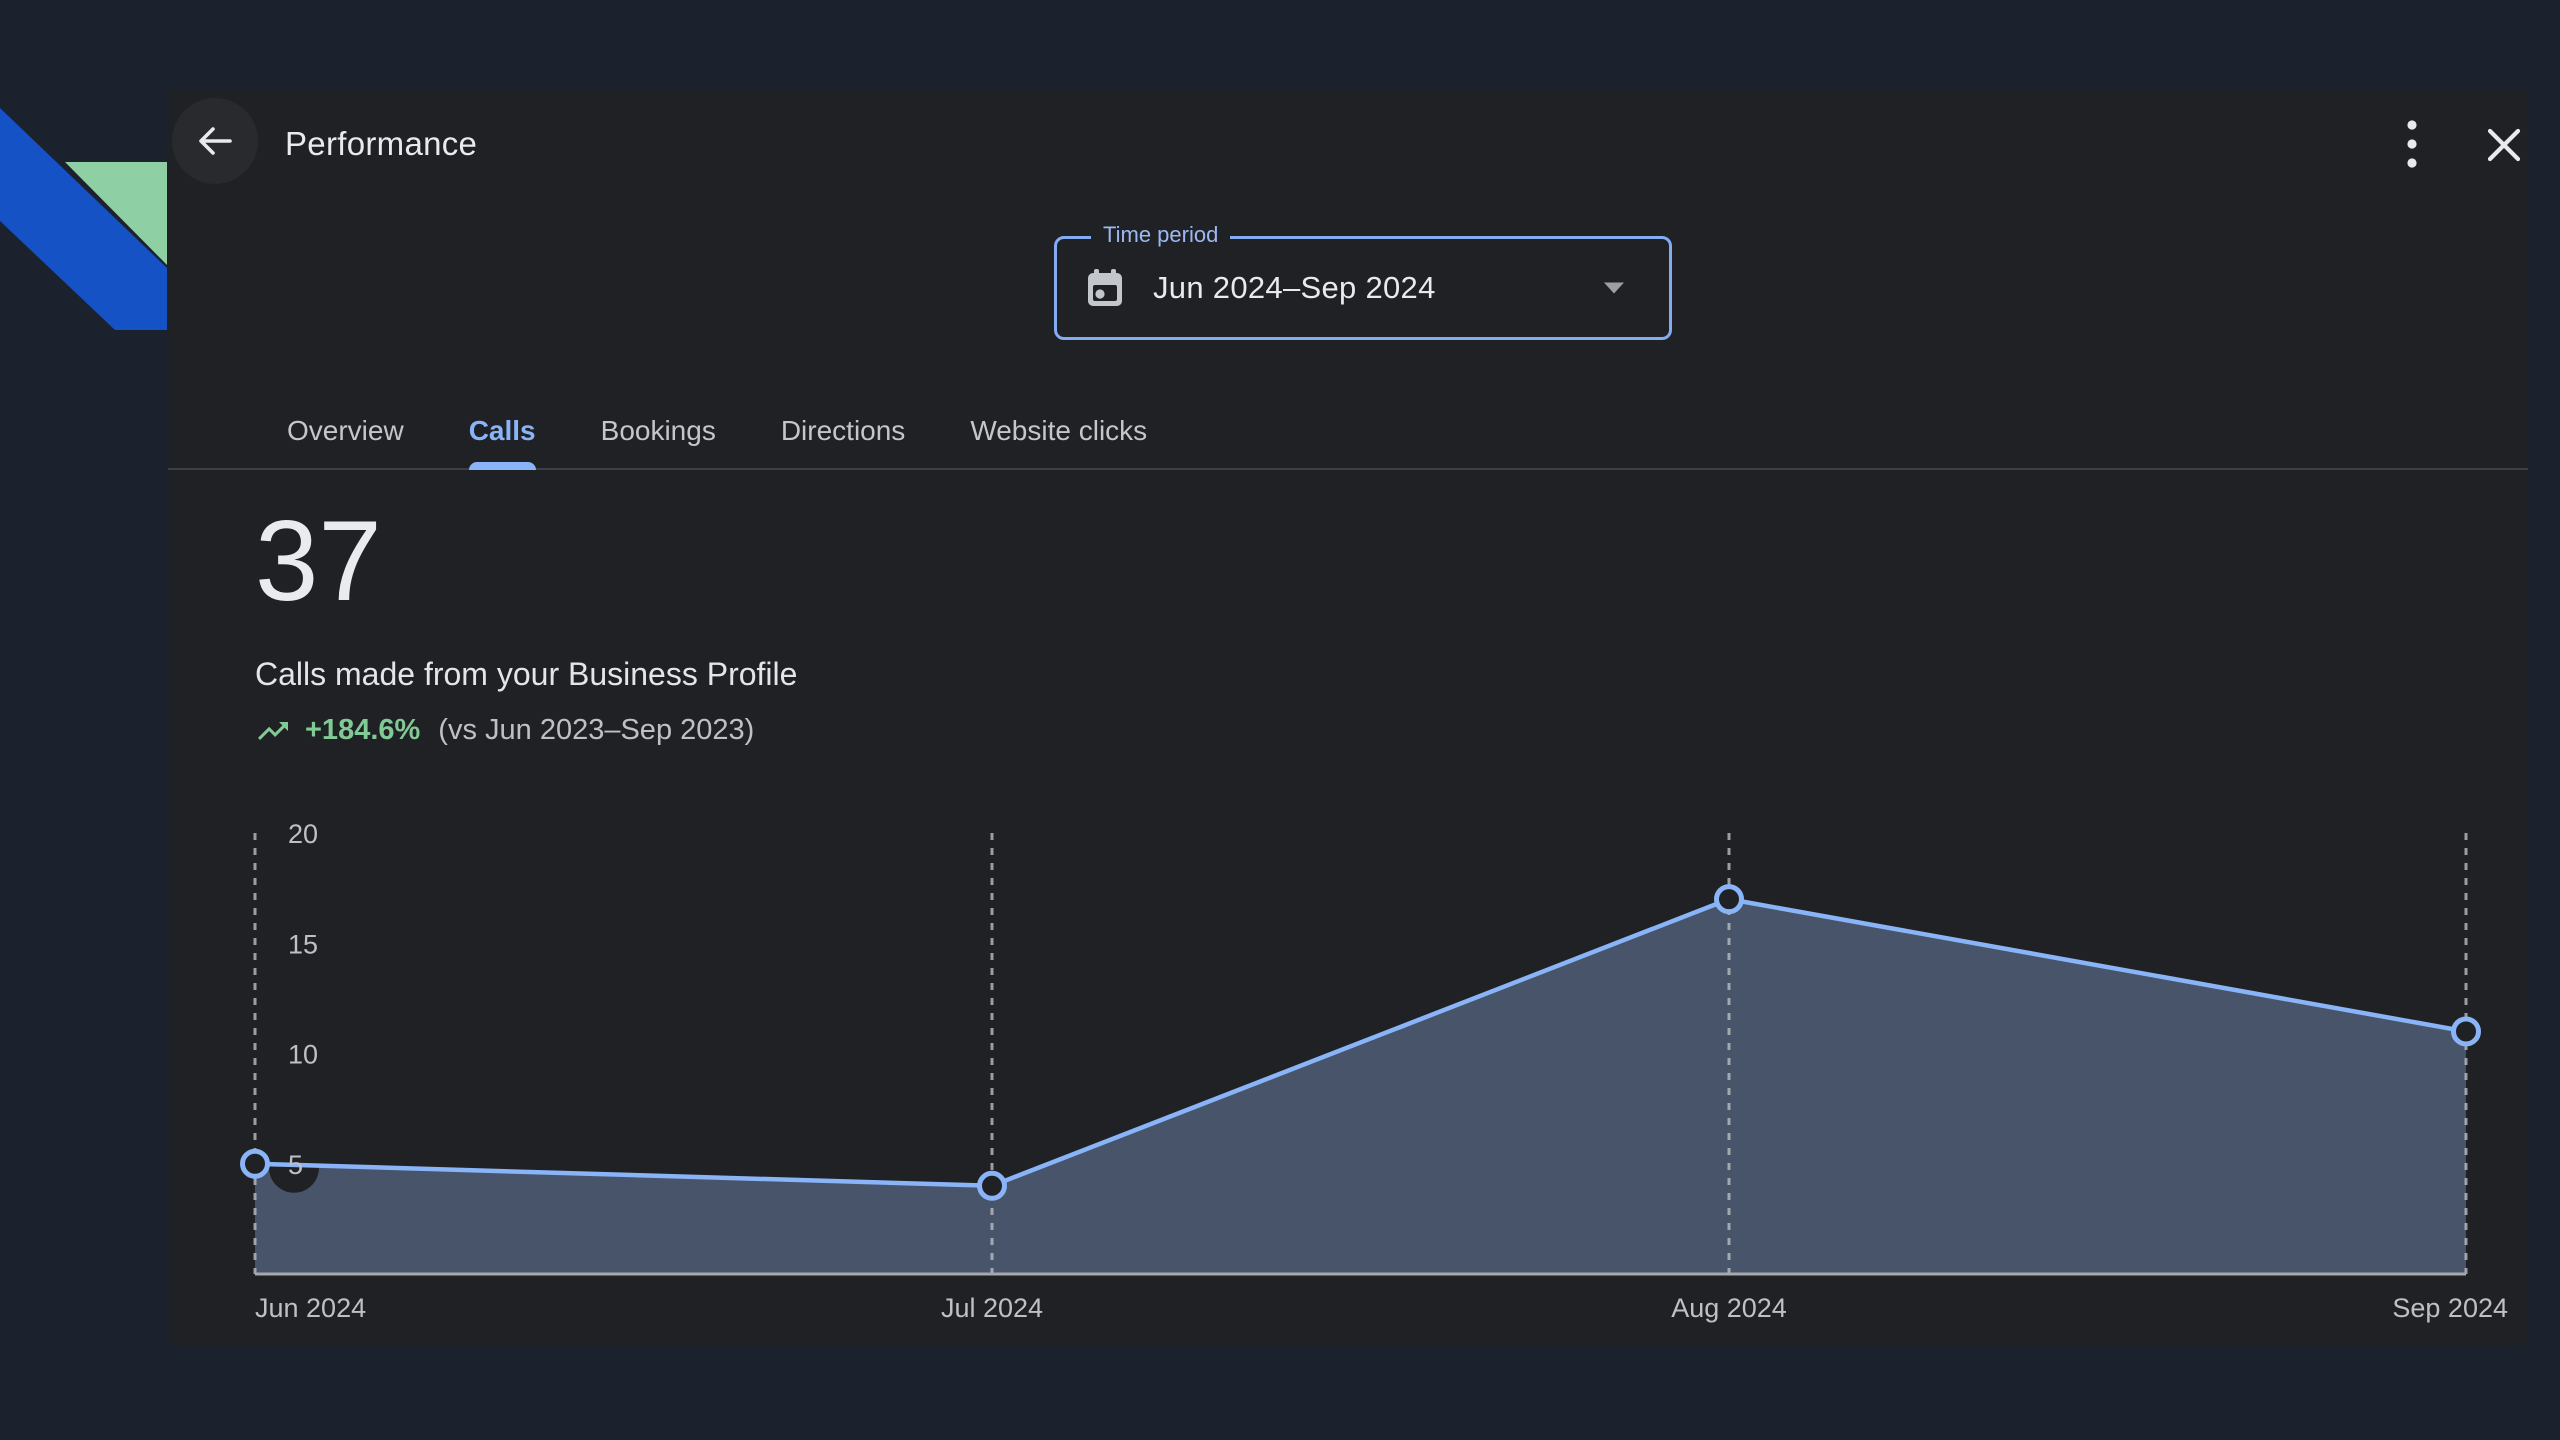 This screenshot has width=2560, height=1440. I want to click on tab-directions-label: Directions, so click(843, 430).